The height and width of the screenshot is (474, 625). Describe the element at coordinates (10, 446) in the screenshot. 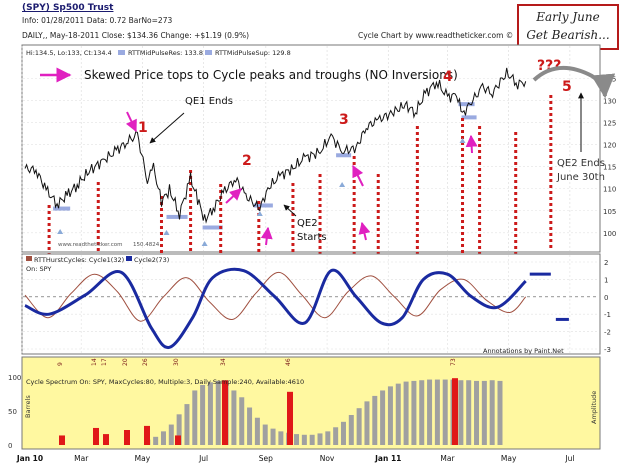

I see `spectrum-y-tick-label: 0` at that location.